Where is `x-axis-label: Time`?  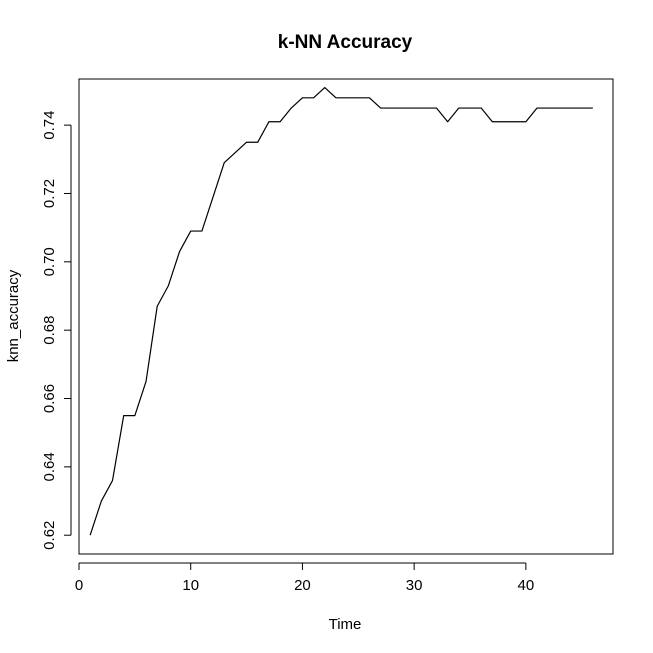 x-axis-label: Time is located at coordinates (345, 624).